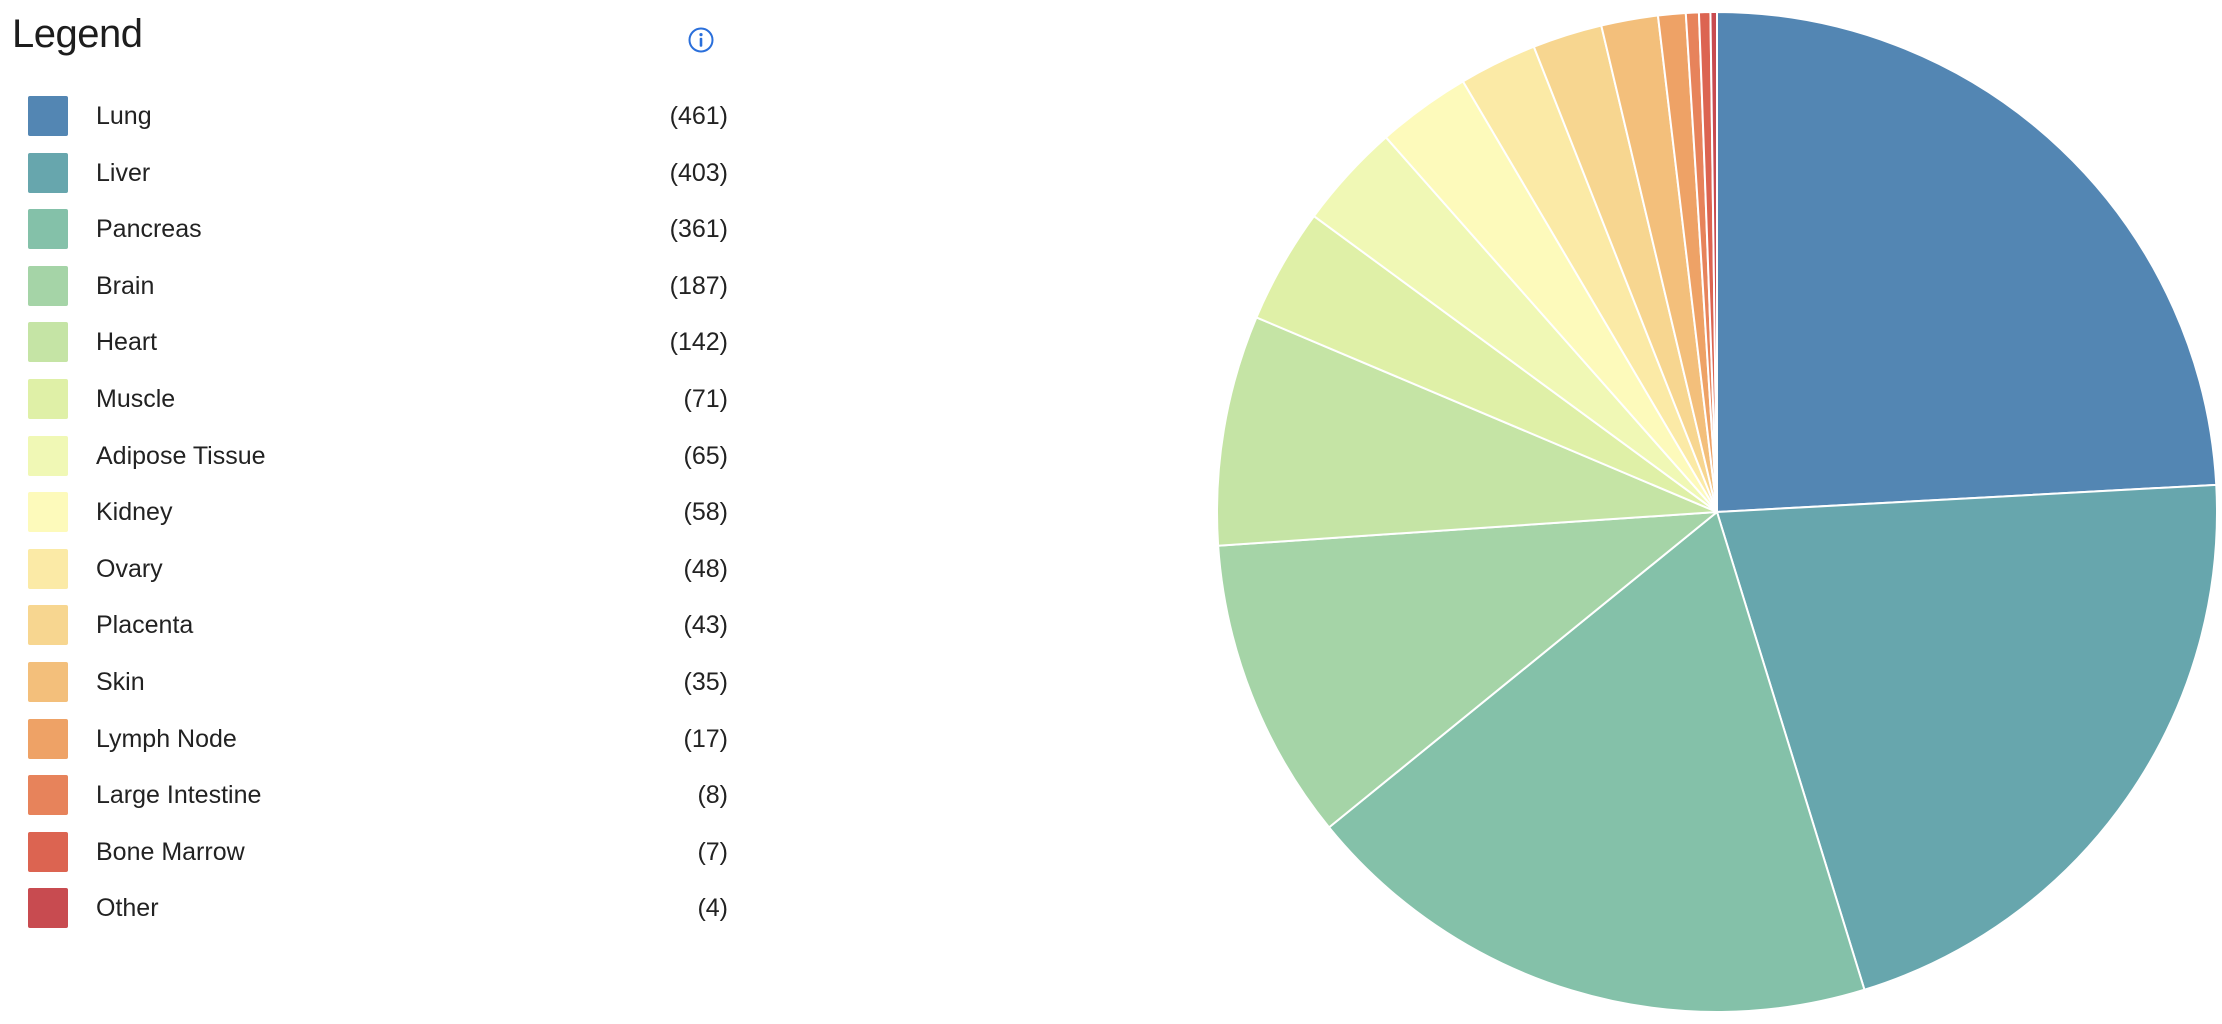  I want to click on legend-item-label: Adipose Tissue, so click(181, 455).